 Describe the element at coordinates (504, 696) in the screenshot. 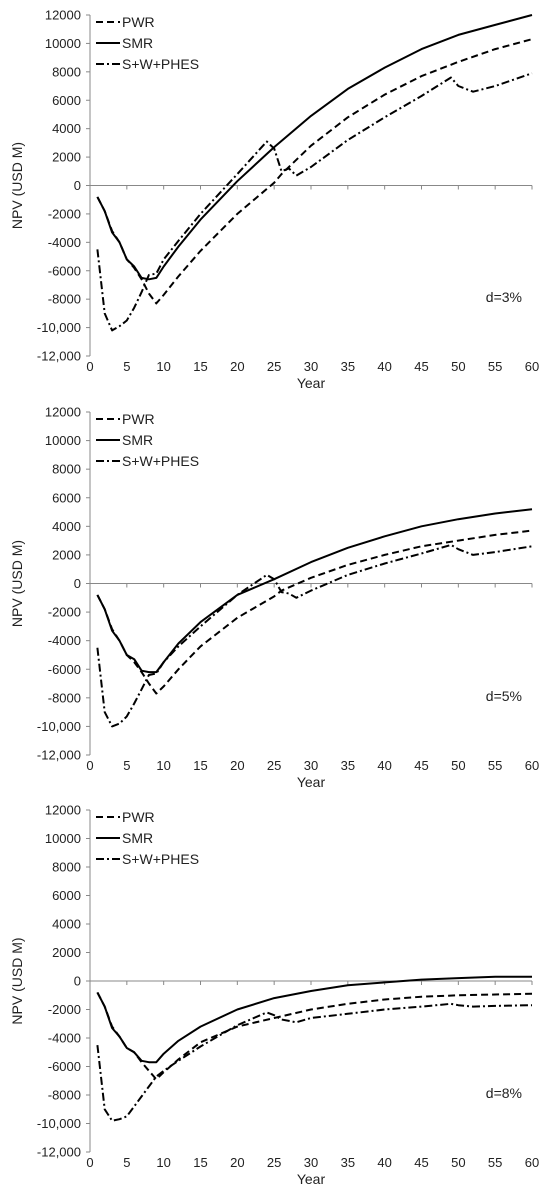

I see `discount-rate-annotation: d=5%` at that location.